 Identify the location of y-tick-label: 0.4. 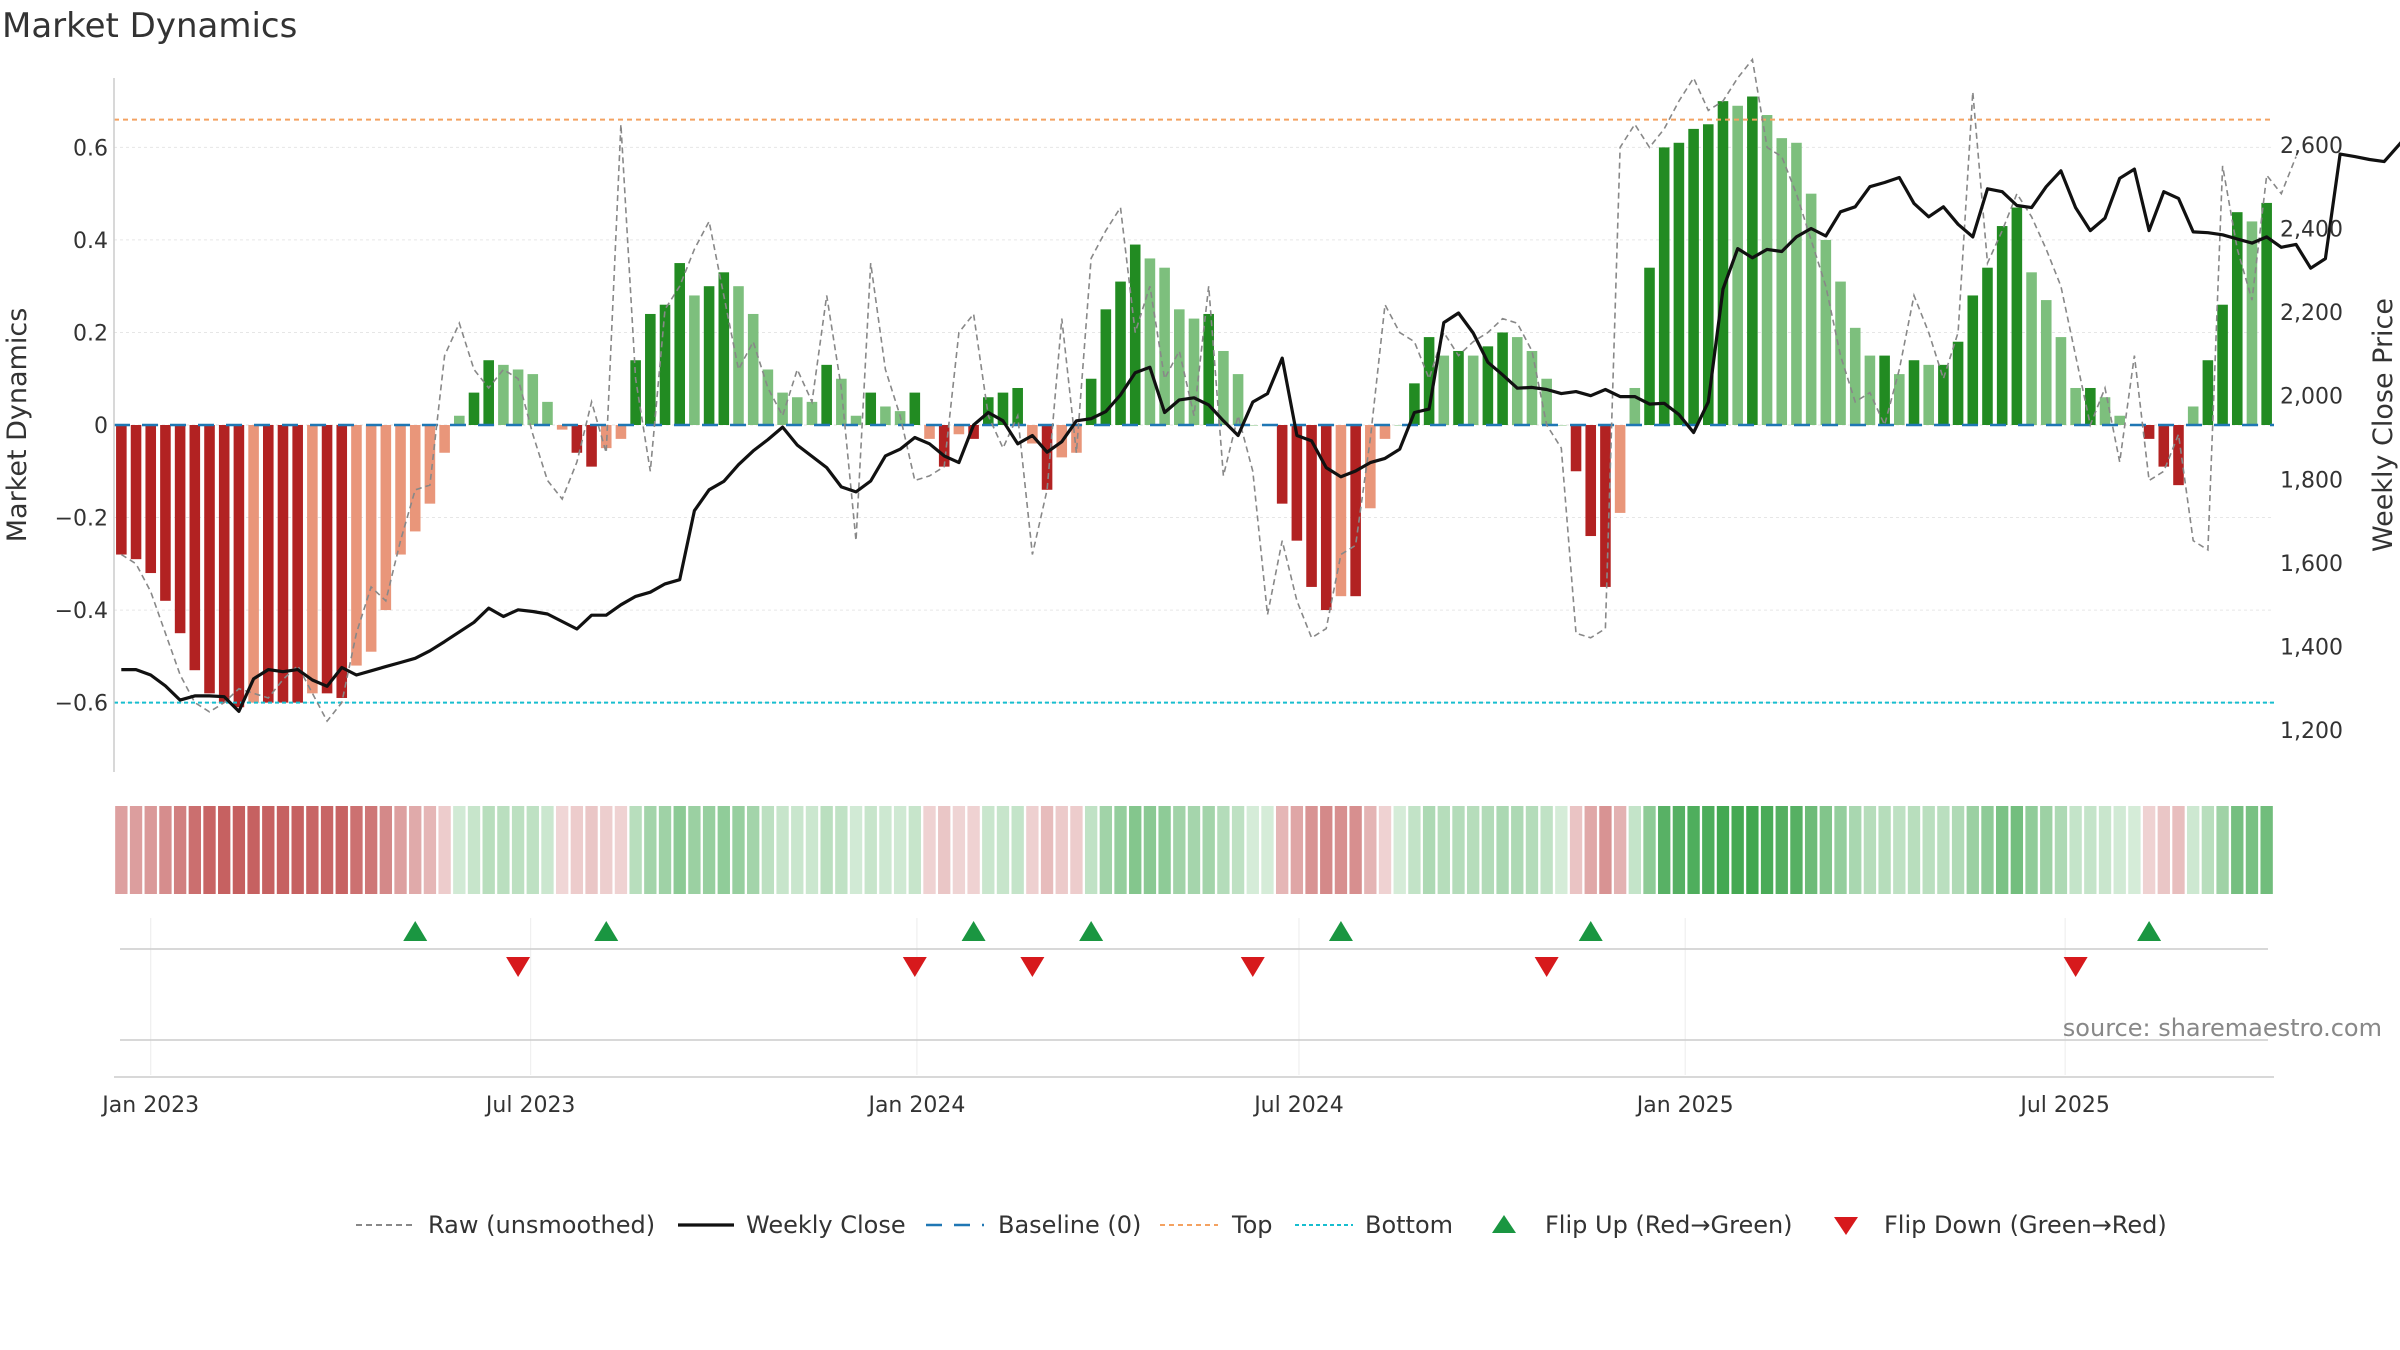
(90, 241).